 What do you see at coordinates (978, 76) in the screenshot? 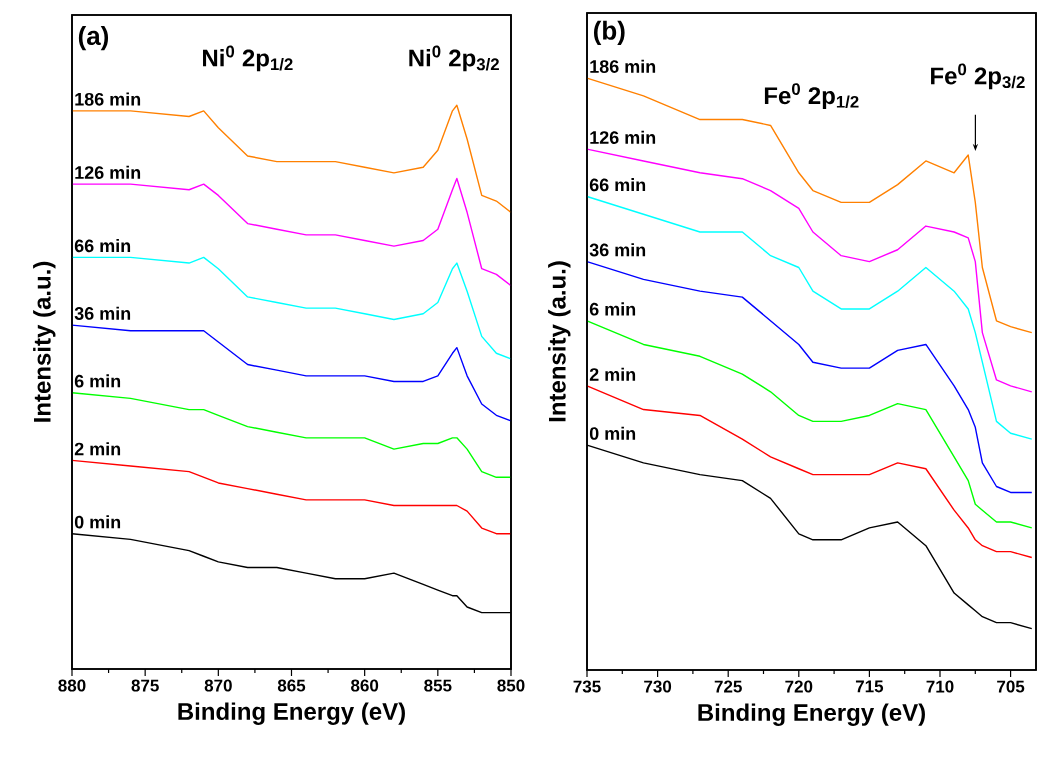
I see `annotation: Fe$^{0}$ 2p$_{3/2}$` at bounding box center [978, 76].